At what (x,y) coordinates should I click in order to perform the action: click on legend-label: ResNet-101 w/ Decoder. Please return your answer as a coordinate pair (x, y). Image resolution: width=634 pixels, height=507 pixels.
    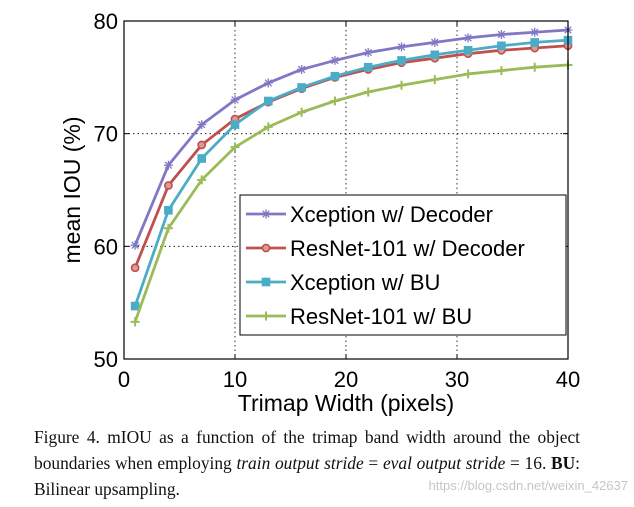
    Looking at the image, I should click on (407, 248).